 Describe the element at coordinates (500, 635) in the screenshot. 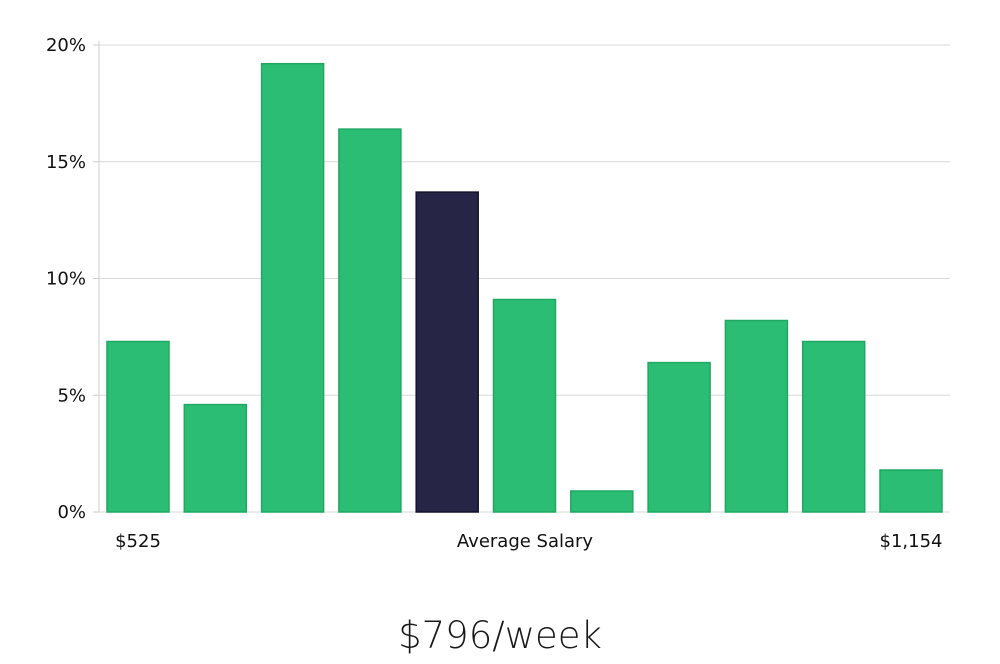

I see `average-salary-headline: $796/week` at that location.